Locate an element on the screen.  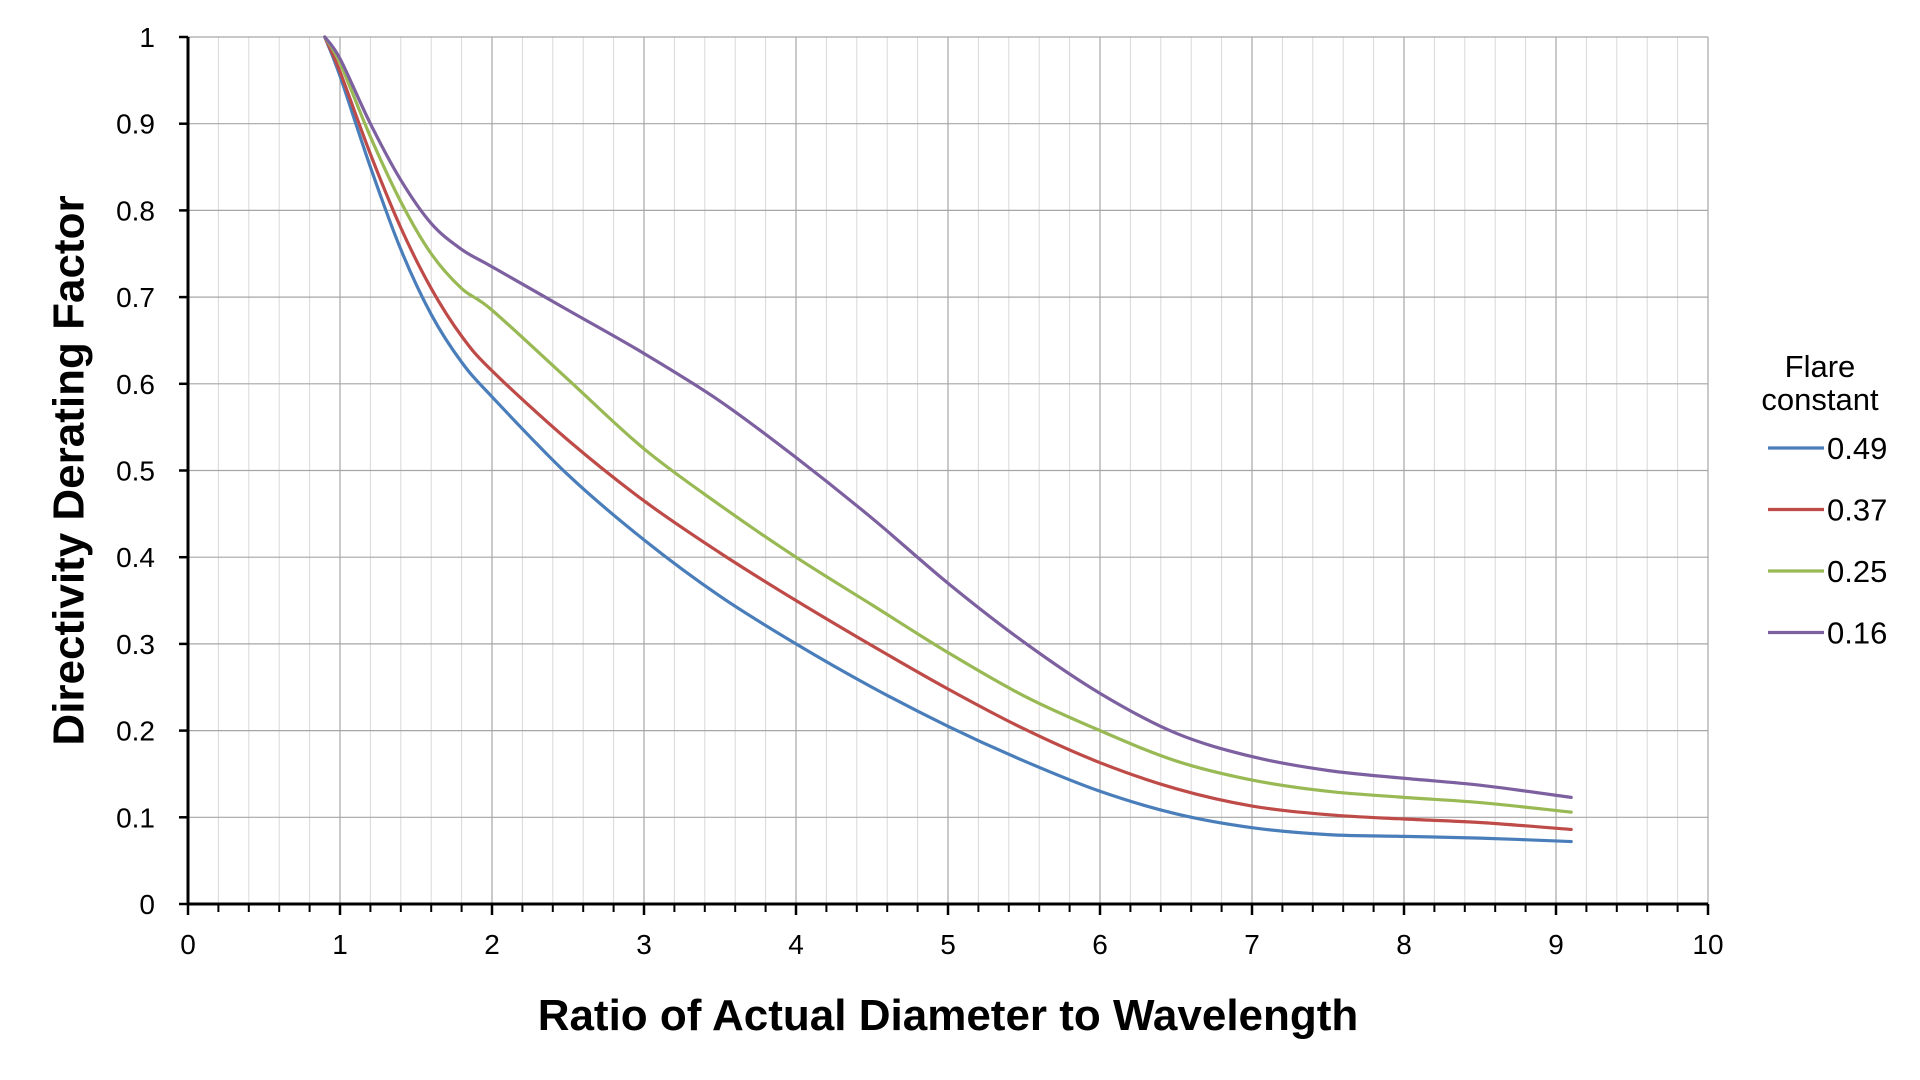
y-tick-label: 0.9 is located at coordinates (135, 124).